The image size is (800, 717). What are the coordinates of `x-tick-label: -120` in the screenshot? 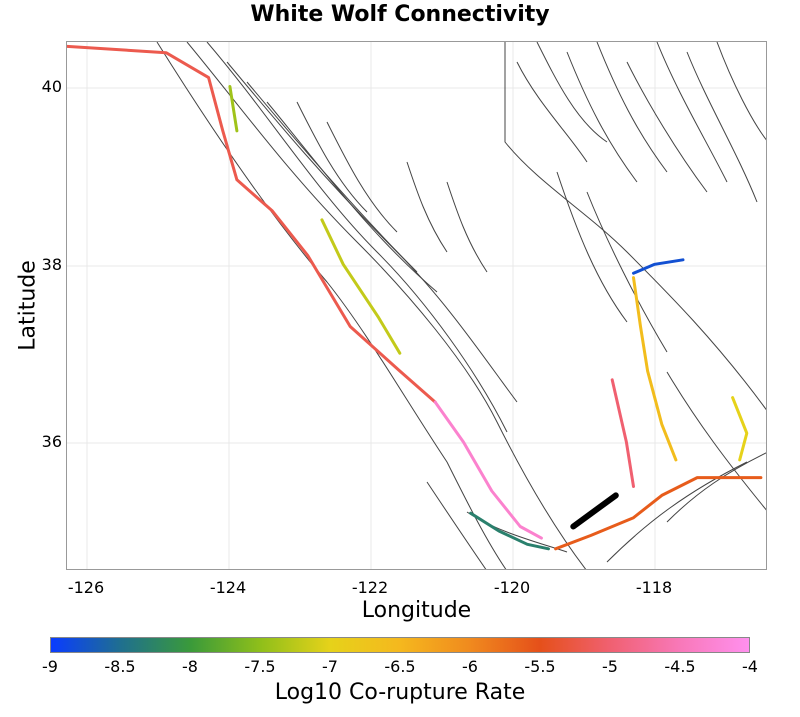 It's located at (512, 587).